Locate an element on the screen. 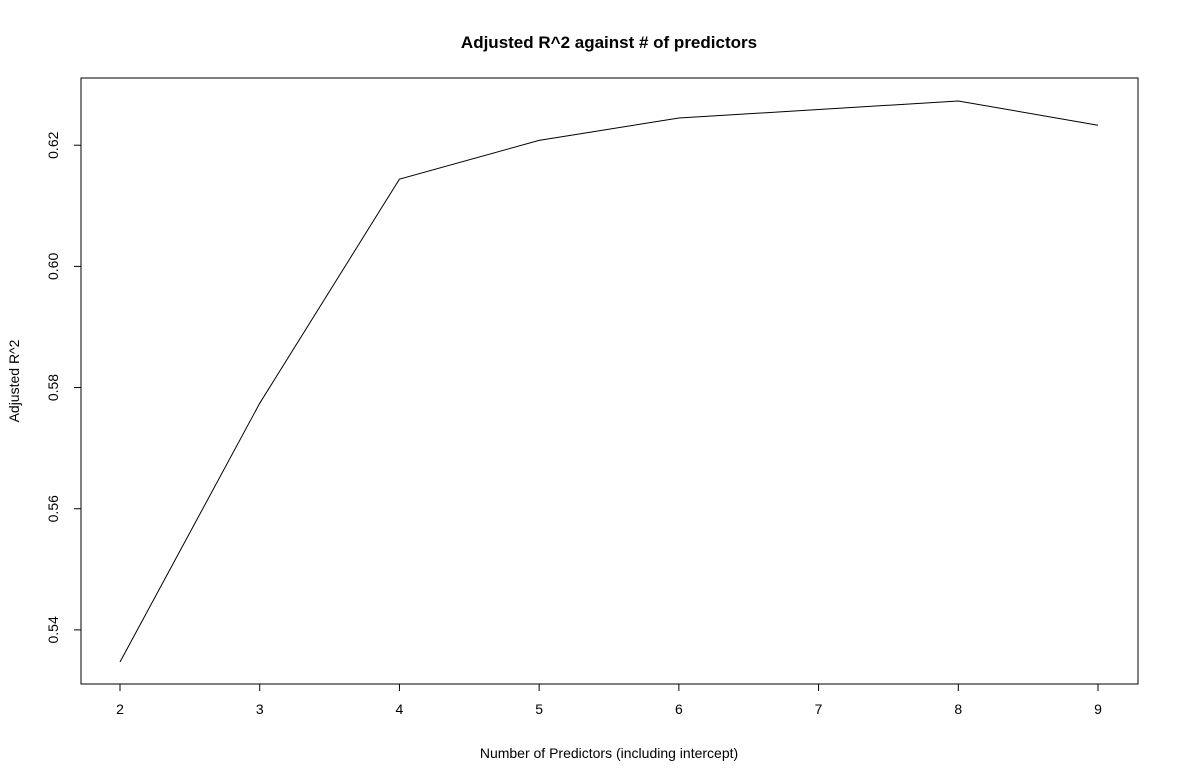 This screenshot has height=783, width=1179. chart-title: Adjusted R^2 against # of predictors is located at coordinates (609, 42).